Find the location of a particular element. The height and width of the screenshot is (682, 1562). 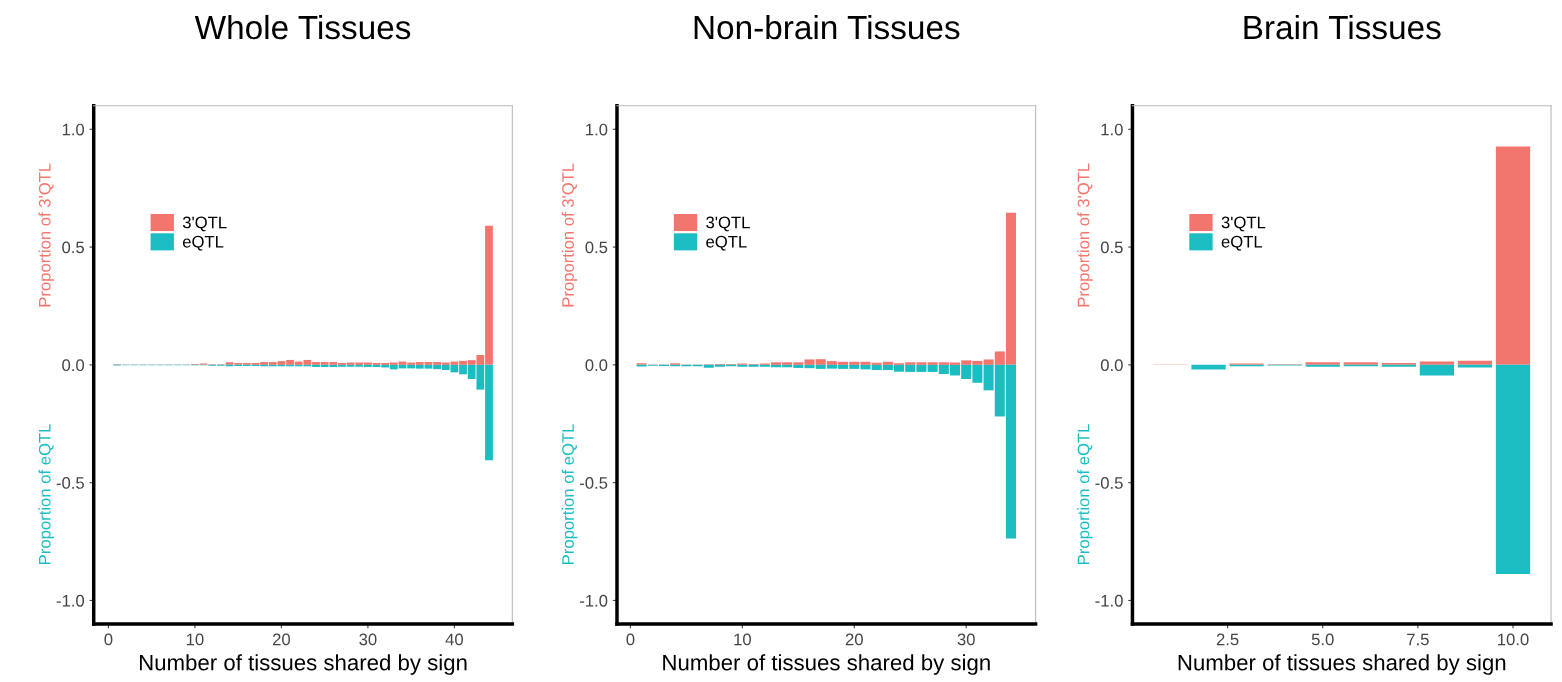

x-tick-label: 10.0 is located at coordinates (1513, 639).